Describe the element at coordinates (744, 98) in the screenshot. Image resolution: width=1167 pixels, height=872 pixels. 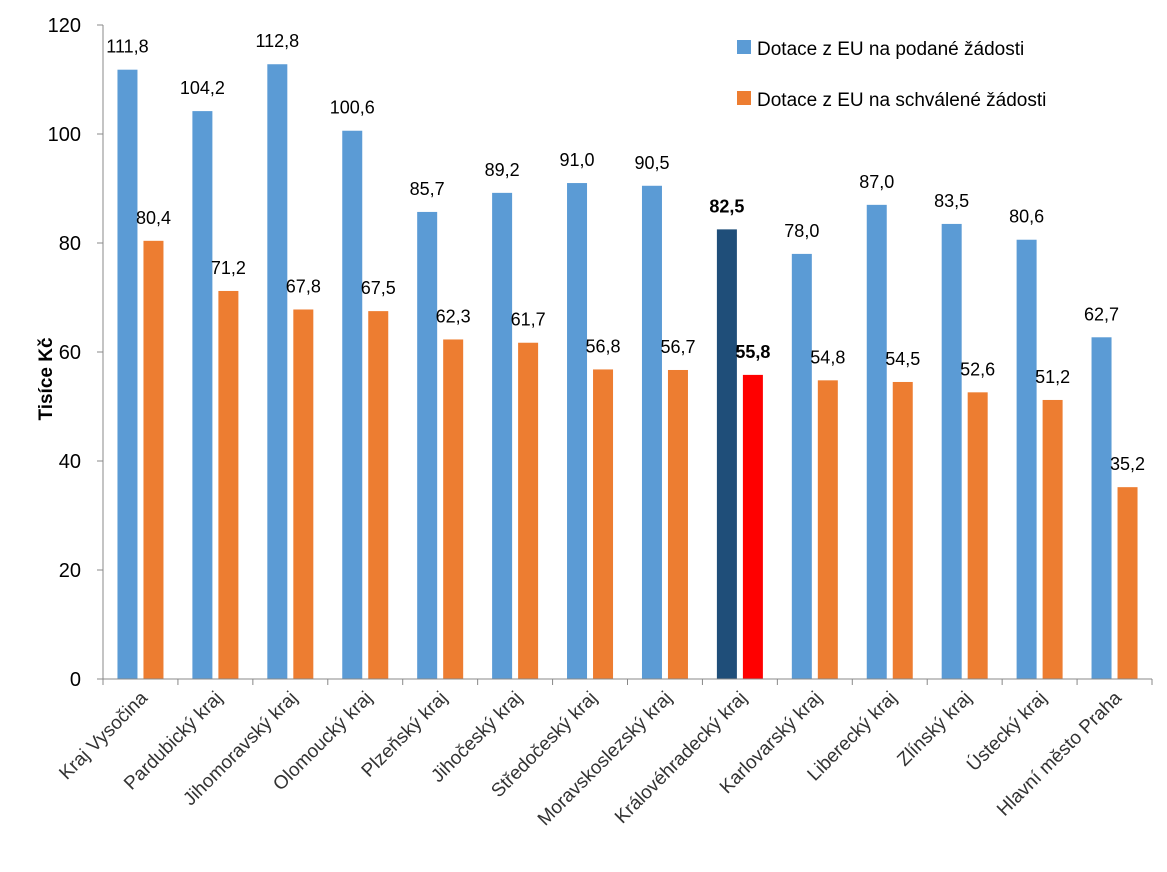
I see `legend-swatch-schvalene` at that location.